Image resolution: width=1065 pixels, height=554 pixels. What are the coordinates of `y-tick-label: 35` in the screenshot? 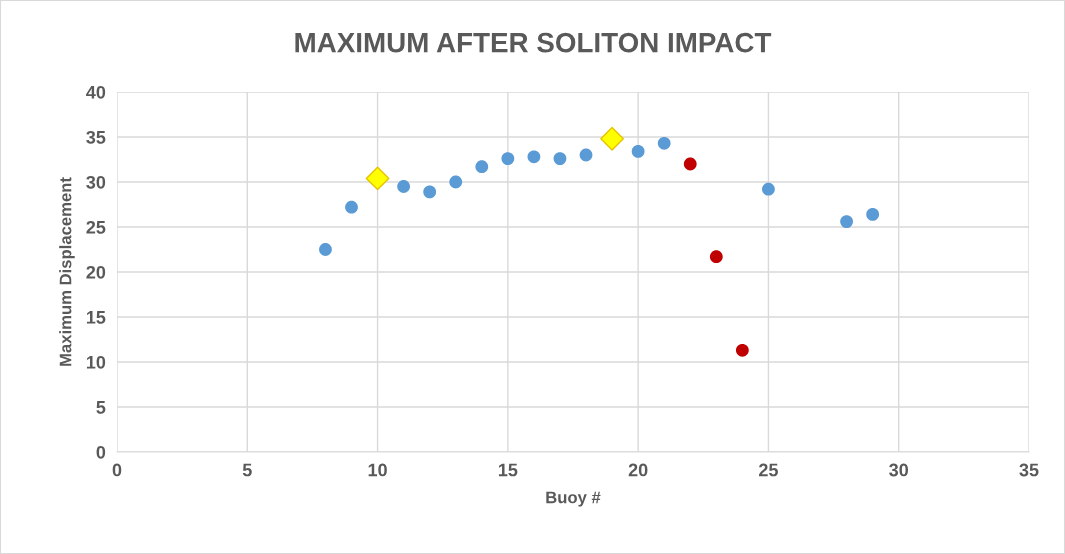 It's located at (96, 137).